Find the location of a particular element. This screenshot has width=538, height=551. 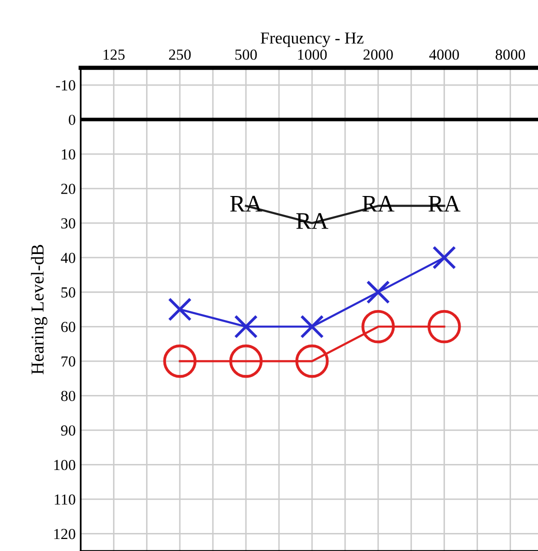

x-axis-title: Frequency - Hz is located at coordinates (312, 40).